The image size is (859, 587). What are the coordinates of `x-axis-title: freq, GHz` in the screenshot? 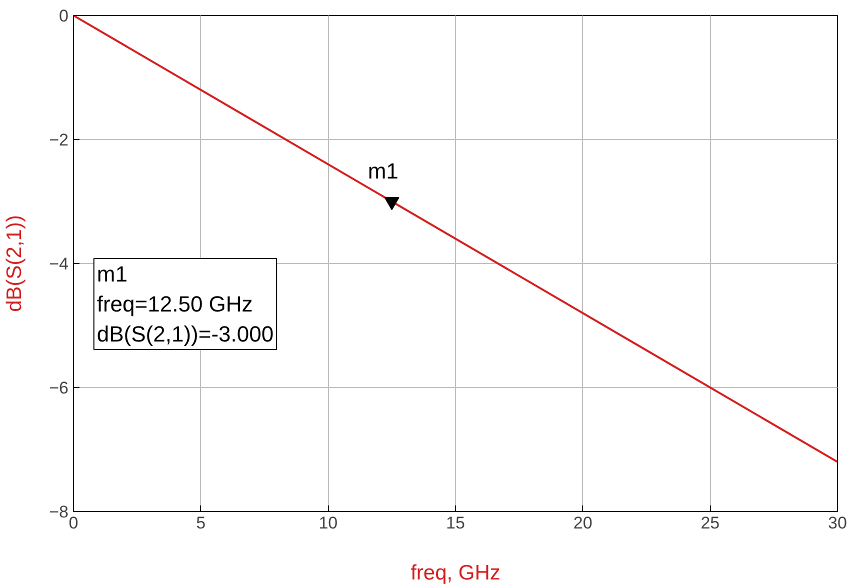 It's located at (455, 573).